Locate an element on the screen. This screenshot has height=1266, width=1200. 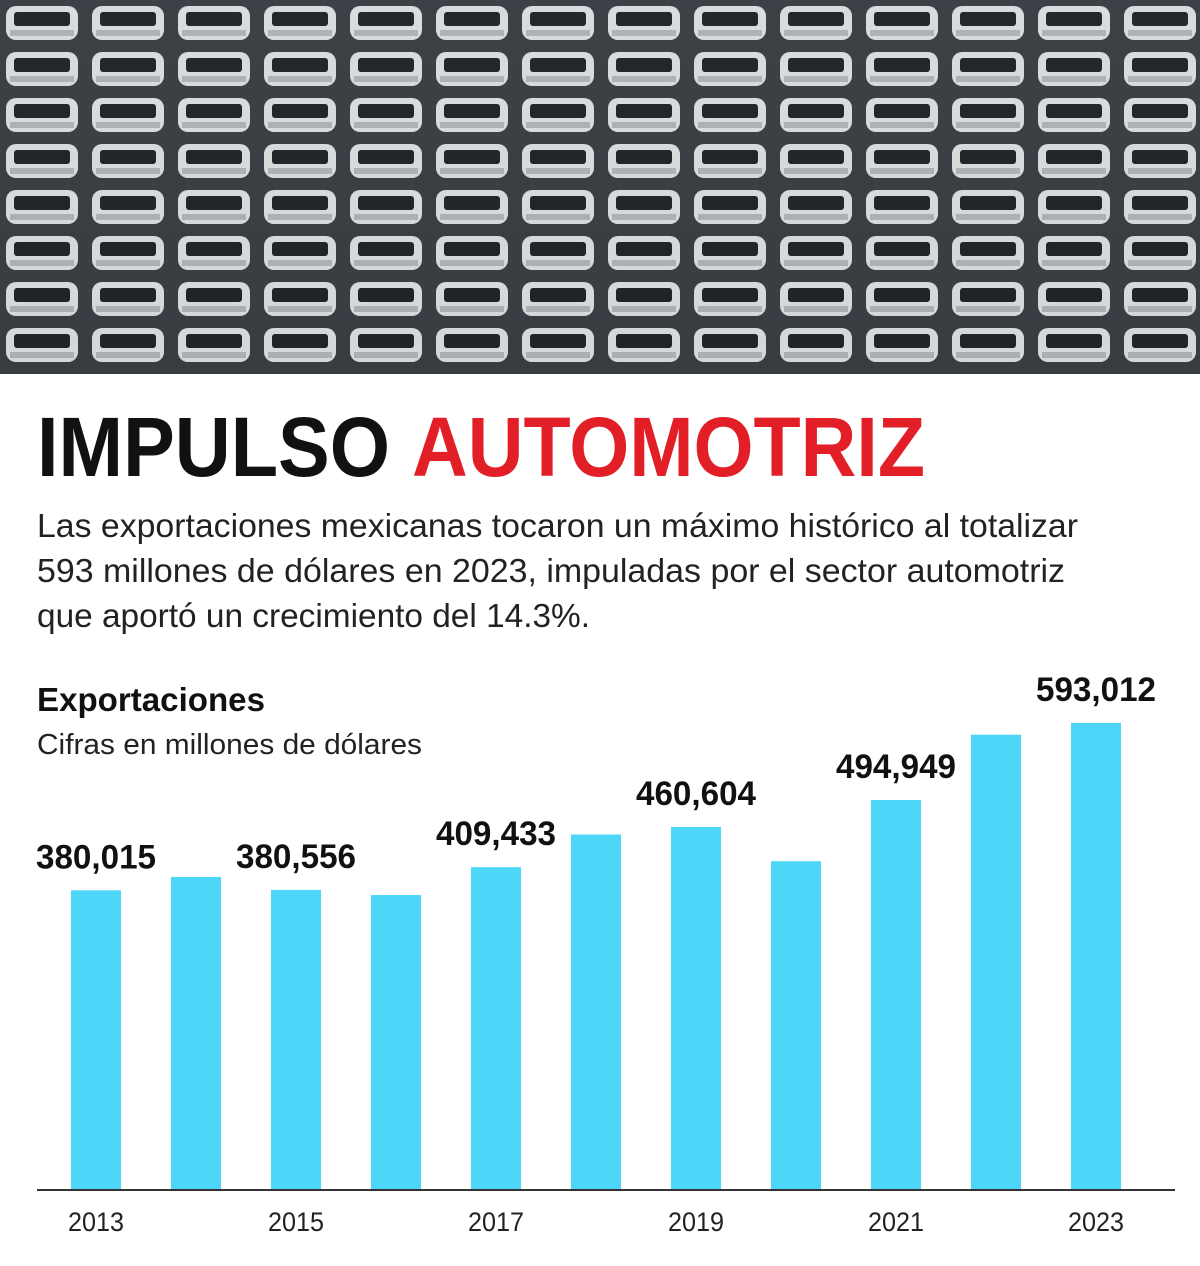
title-red: AUTOMOTRIZ is located at coordinates (668, 447).